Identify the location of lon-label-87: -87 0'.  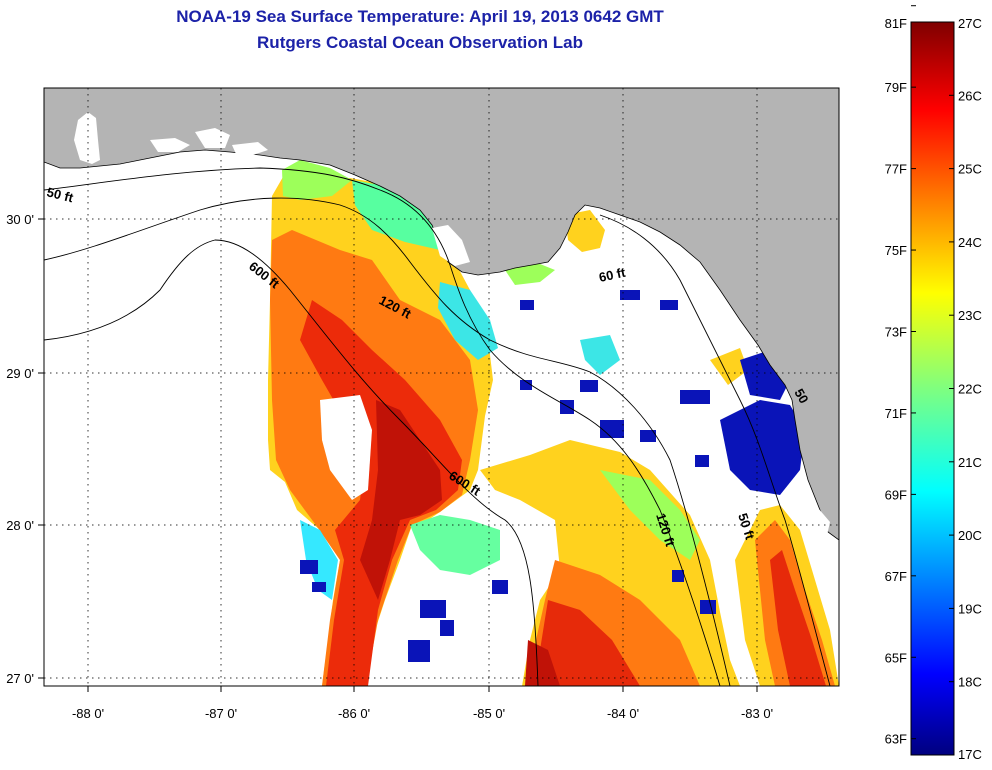
(221, 713).